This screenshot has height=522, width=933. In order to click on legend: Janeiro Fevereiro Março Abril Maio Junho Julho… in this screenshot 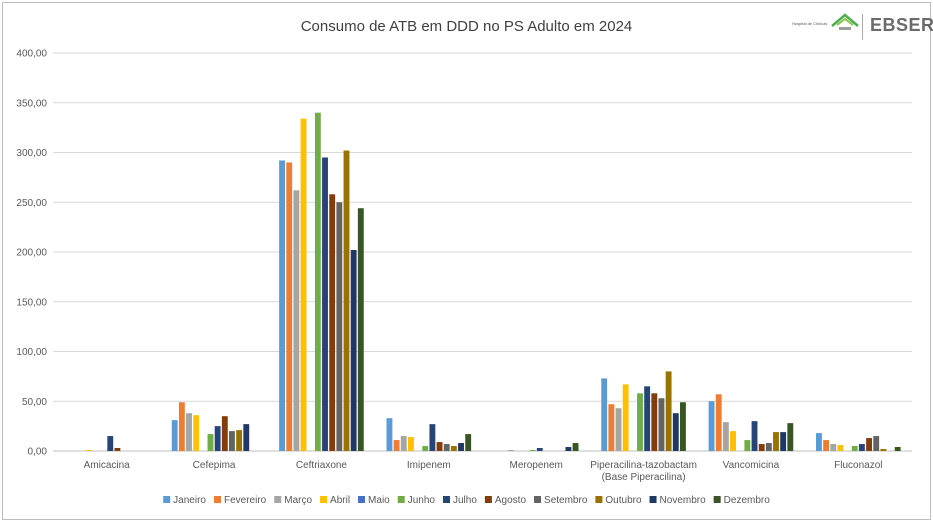, I will do `click(466, 500)`.